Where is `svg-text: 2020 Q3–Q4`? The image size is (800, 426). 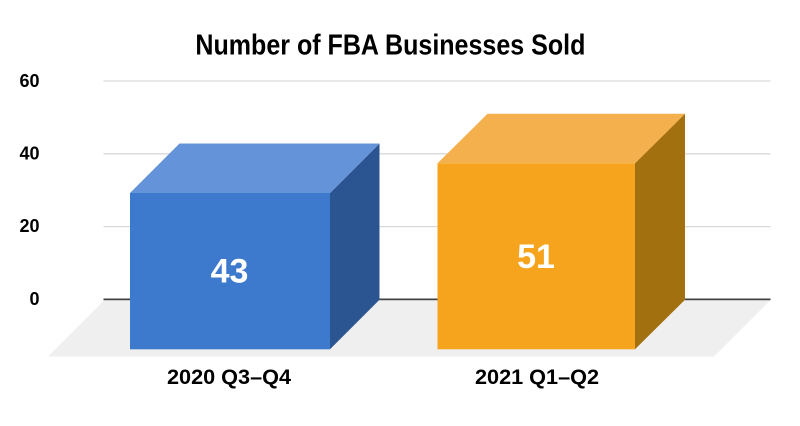
svg-text: 2020 Q3–Q4 is located at coordinates (229, 377).